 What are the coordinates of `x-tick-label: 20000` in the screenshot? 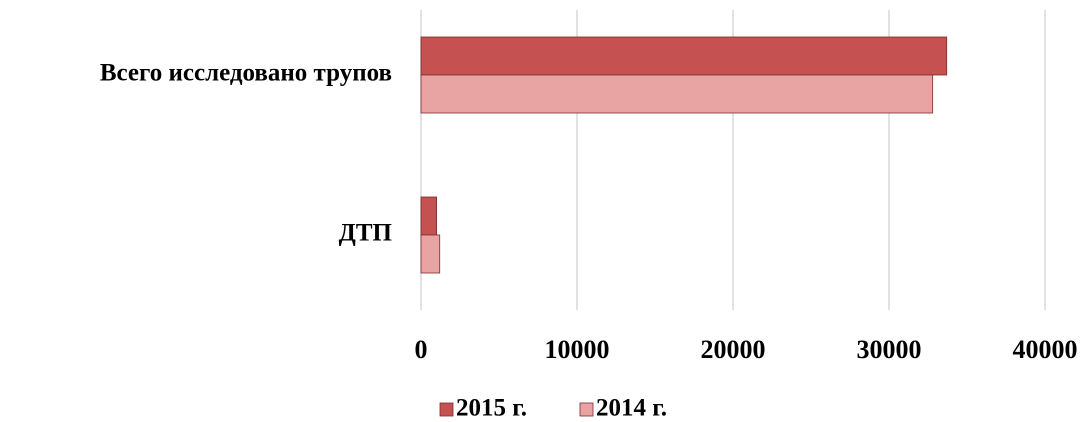 It's located at (733, 349).